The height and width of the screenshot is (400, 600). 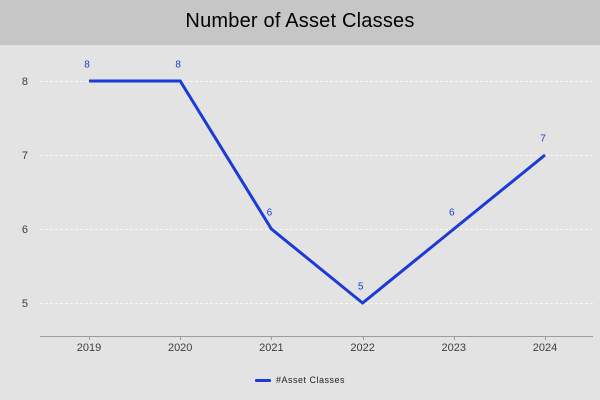 I want to click on y-tick-label: 7, so click(x=24, y=156).